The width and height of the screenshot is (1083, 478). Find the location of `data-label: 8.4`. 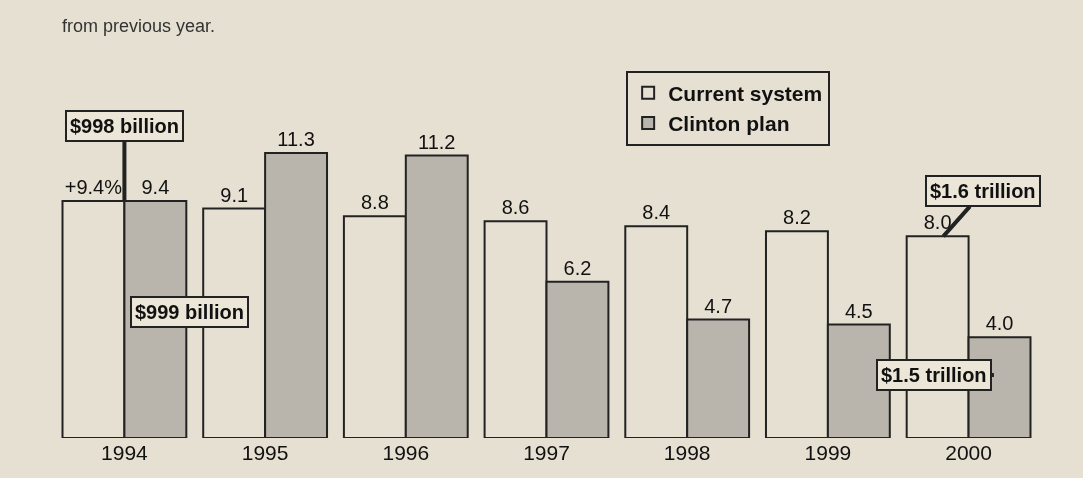

data-label: 8.4 is located at coordinates (656, 212).